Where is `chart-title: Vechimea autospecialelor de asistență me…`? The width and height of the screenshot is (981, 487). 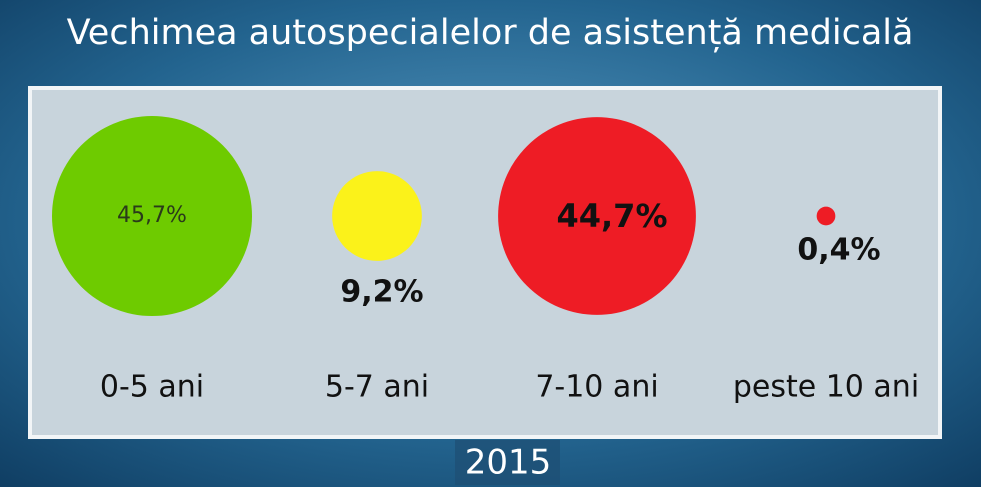
chart-title: Vechimea autospecialelor de asistență me… is located at coordinates (490, 33).